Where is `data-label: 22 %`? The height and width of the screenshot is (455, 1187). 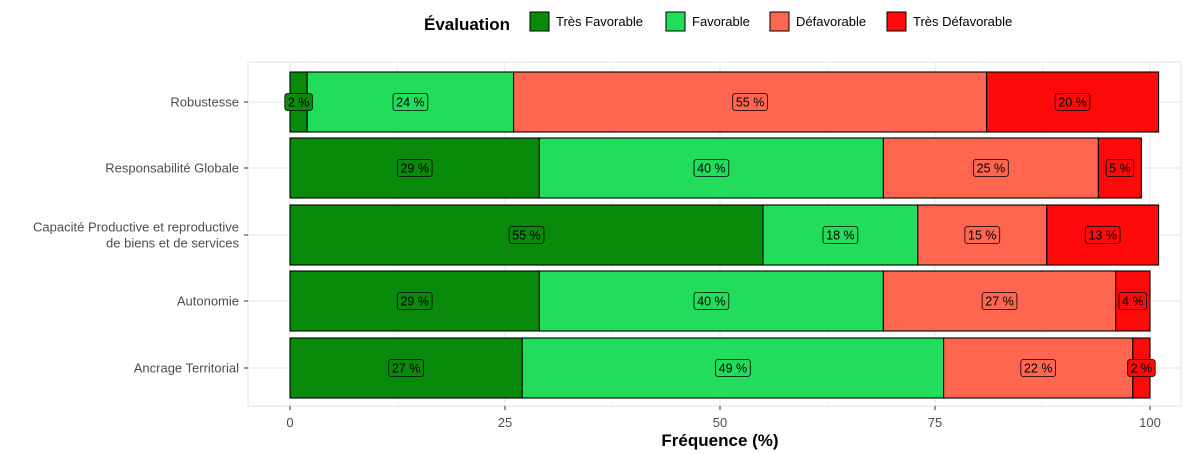 data-label: 22 % is located at coordinates (1038, 369).